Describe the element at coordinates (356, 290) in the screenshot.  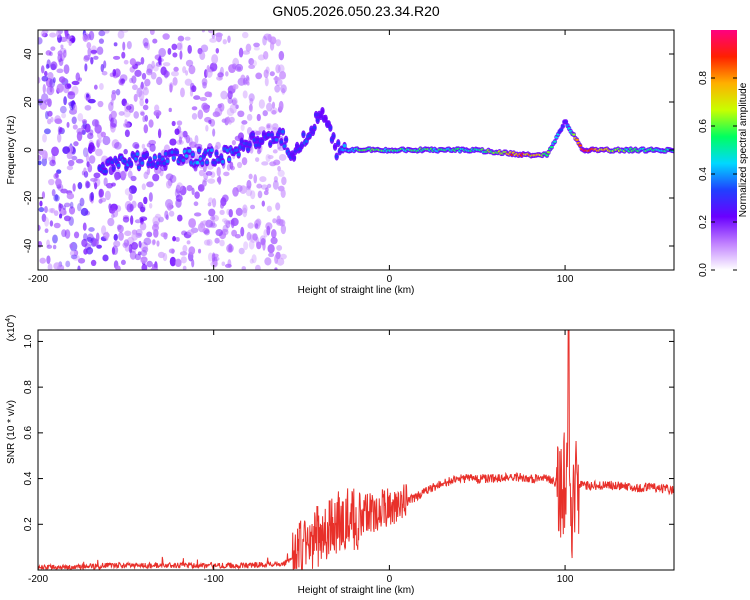
I see `spectrogram-x-axis-label: Height of straight line (km)` at that location.